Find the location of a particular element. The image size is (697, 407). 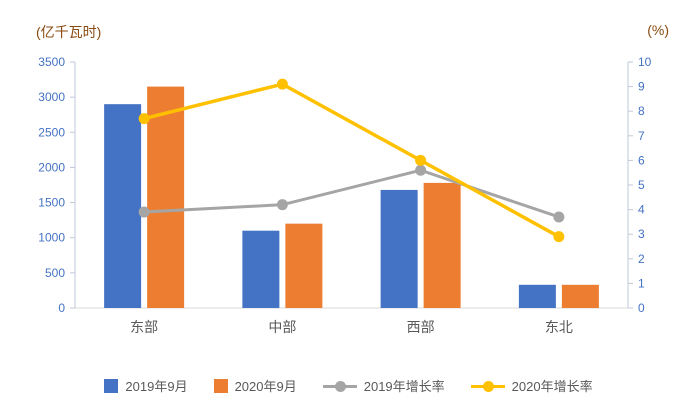

legend-line-gray is located at coordinates (339, 386).